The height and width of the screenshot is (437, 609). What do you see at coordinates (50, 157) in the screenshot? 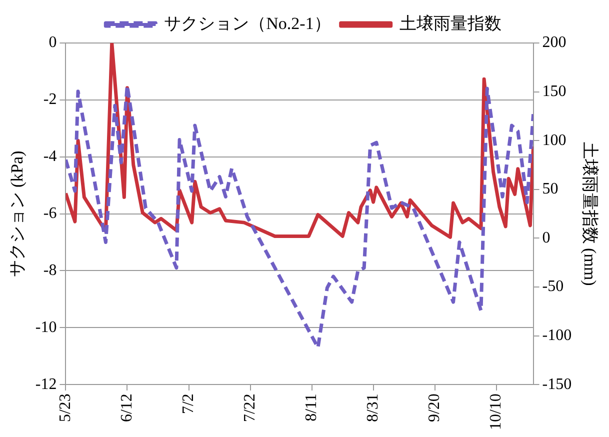
I see `y-tick-label: -4` at bounding box center [50, 157].